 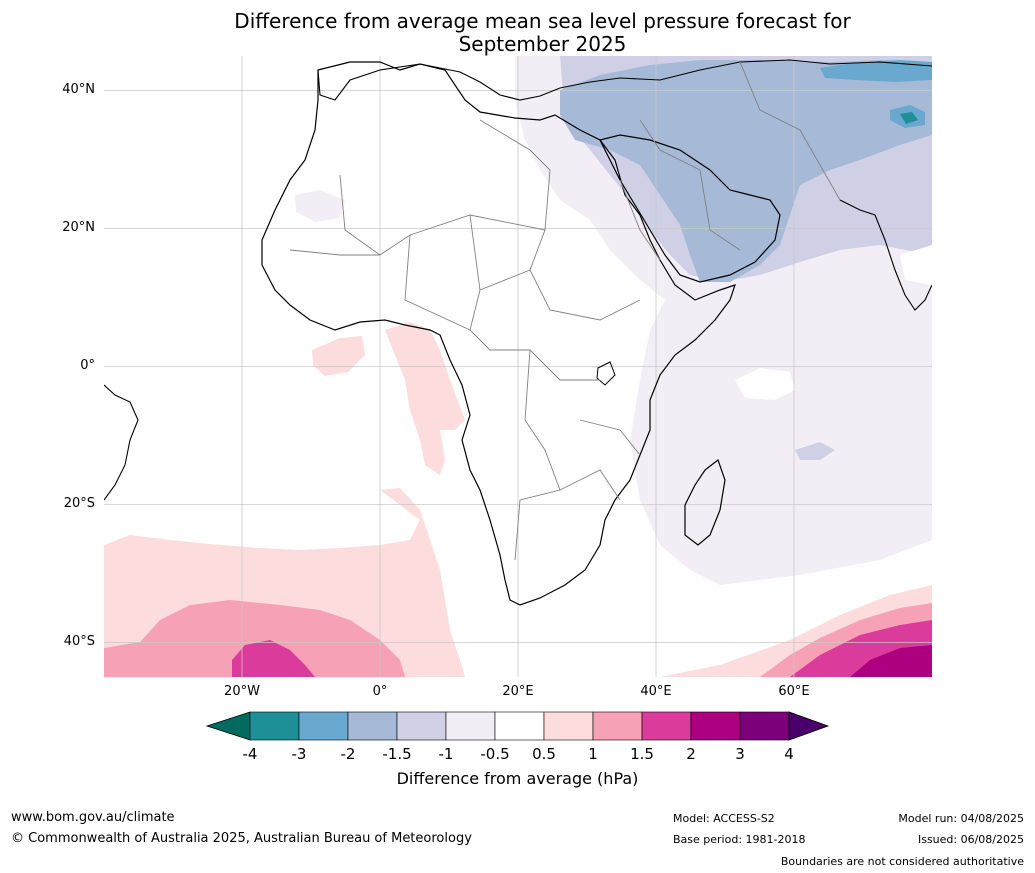 I want to click on lat-label-40s: 40°S, so click(x=79, y=641).